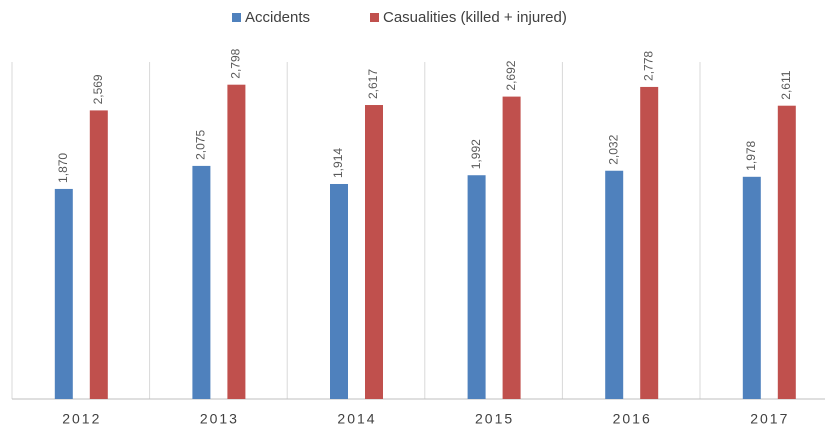 Image resolution: width=825 pixels, height=428 pixels. What do you see at coordinates (648, 66) in the screenshot?
I see `data-label: 2,778` at bounding box center [648, 66].